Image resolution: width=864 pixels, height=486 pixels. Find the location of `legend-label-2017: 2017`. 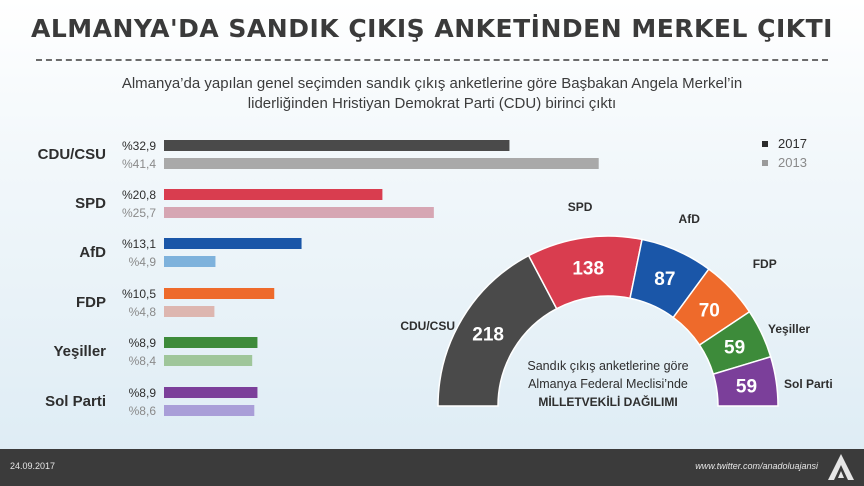

legend-label-2017: 2017 is located at coordinates (792, 143).